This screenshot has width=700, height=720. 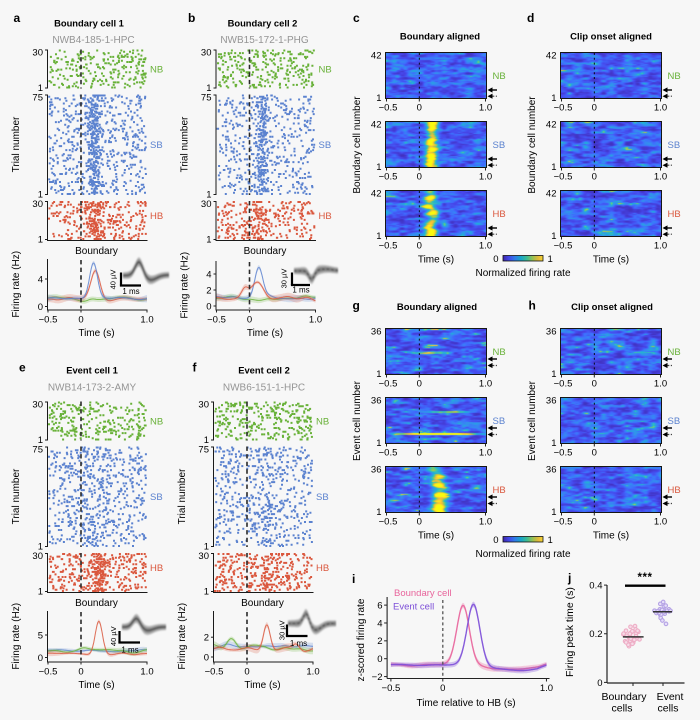 I want to click on svg-text: z-scored firing rate, so click(x=361, y=639).